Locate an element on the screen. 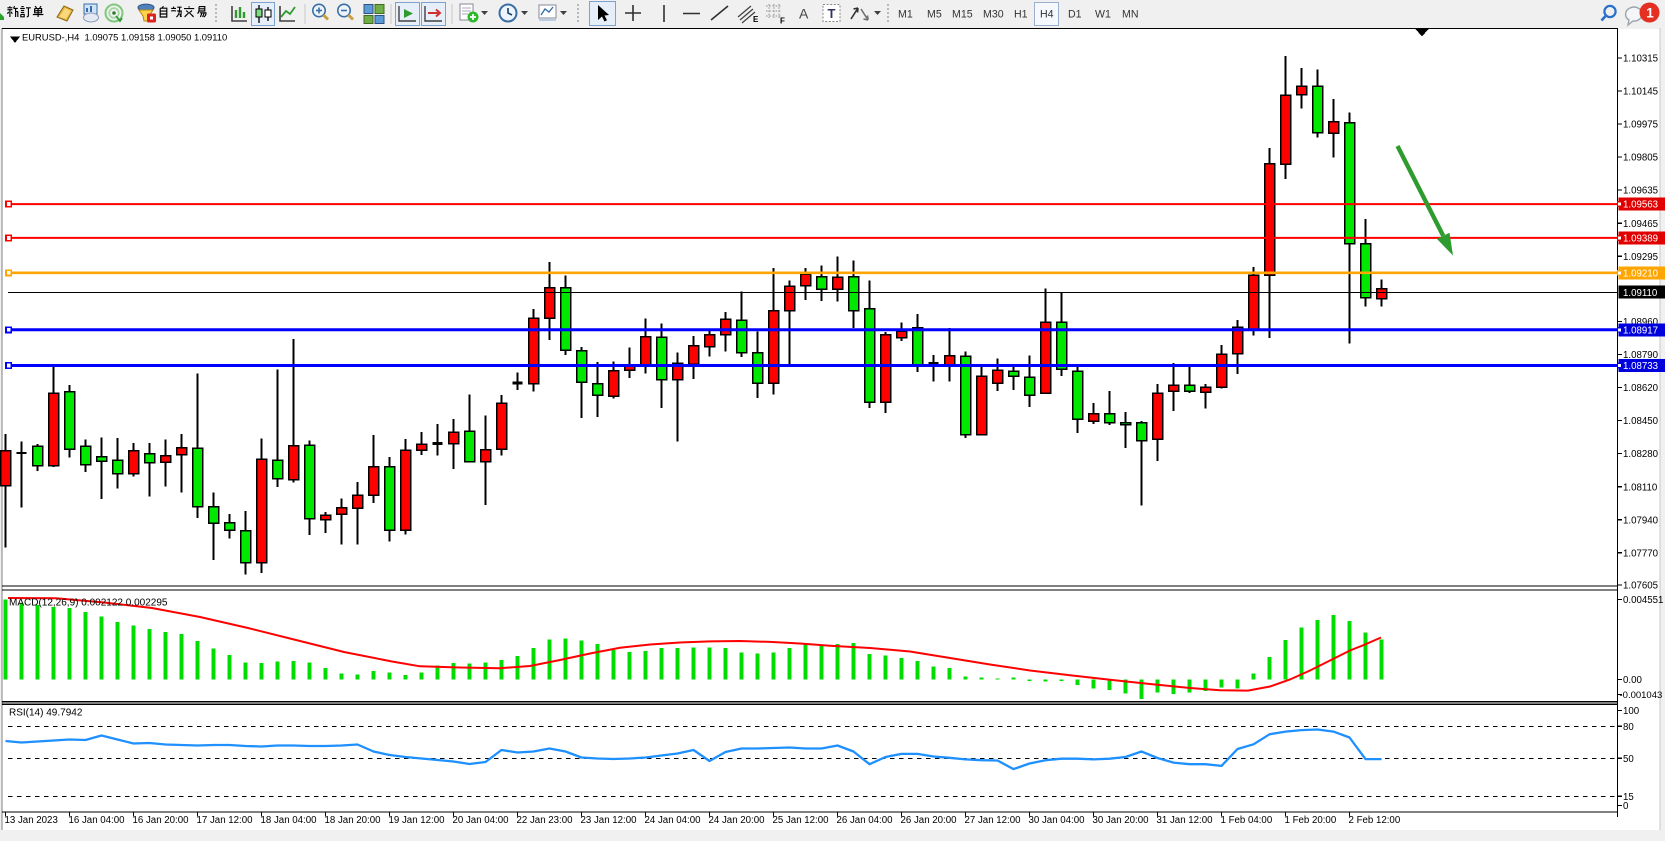 The height and width of the screenshot is (841, 1665). svg-text: 1.09295 is located at coordinates (1640, 257).